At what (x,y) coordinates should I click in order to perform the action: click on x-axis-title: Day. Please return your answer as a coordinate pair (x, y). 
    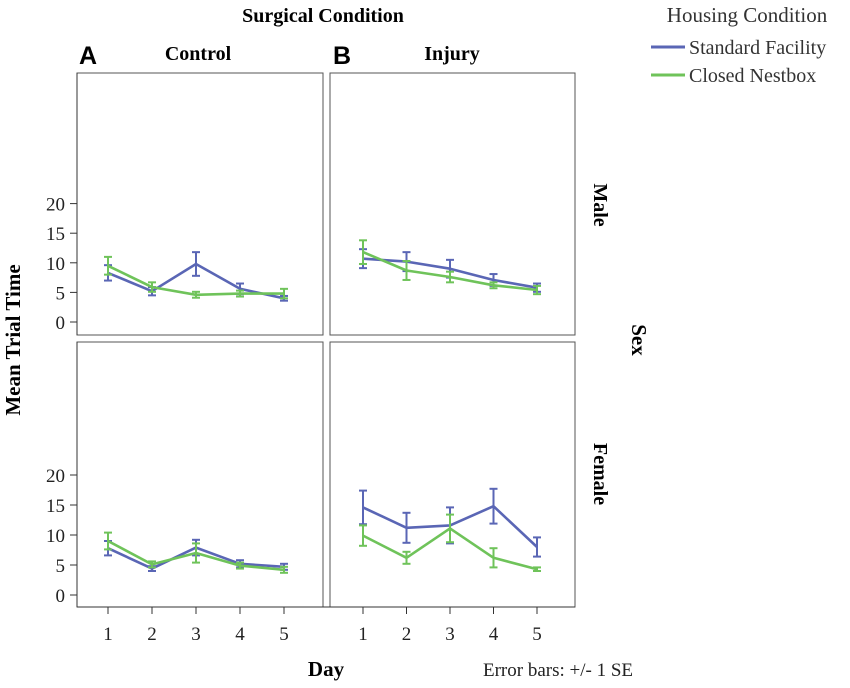
    Looking at the image, I should click on (326, 669).